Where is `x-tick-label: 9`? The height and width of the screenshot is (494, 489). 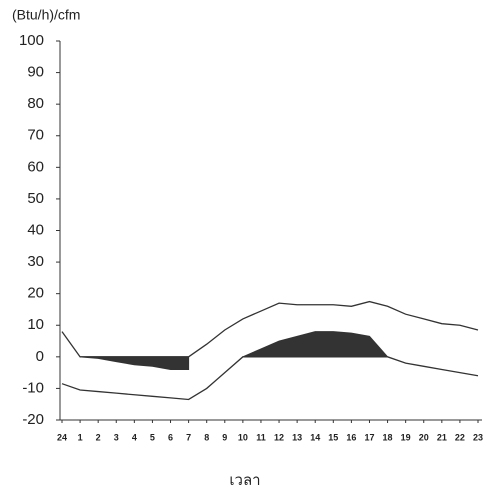
x-tick-label: 9 is located at coordinates (224, 437).